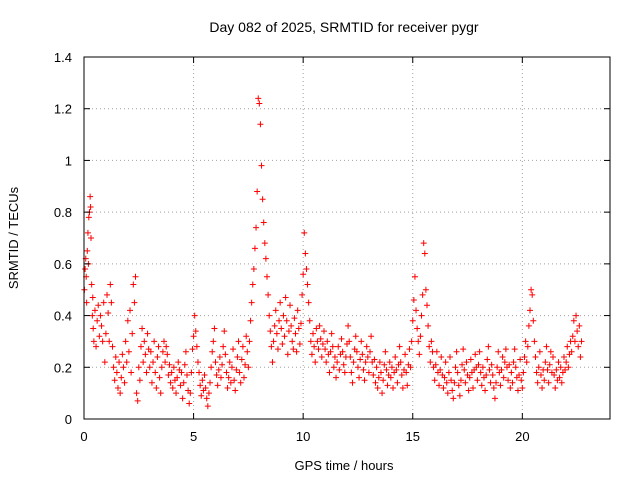 This screenshot has width=640, height=480. What do you see at coordinates (344, 465) in the screenshot?
I see `x-axis-label: GPS time / hours` at bounding box center [344, 465].